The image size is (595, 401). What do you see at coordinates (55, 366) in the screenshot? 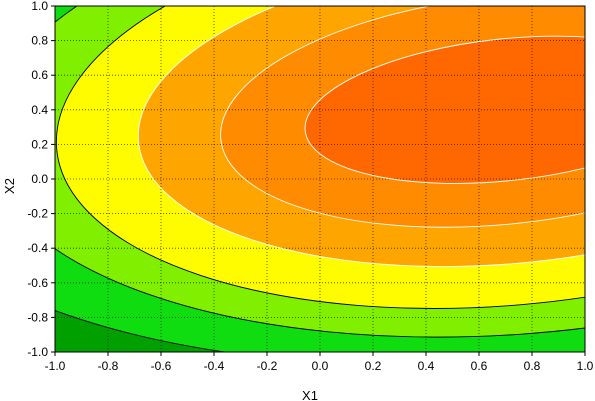
I see `x-tick-label: -1.0` at bounding box center [55, 366].